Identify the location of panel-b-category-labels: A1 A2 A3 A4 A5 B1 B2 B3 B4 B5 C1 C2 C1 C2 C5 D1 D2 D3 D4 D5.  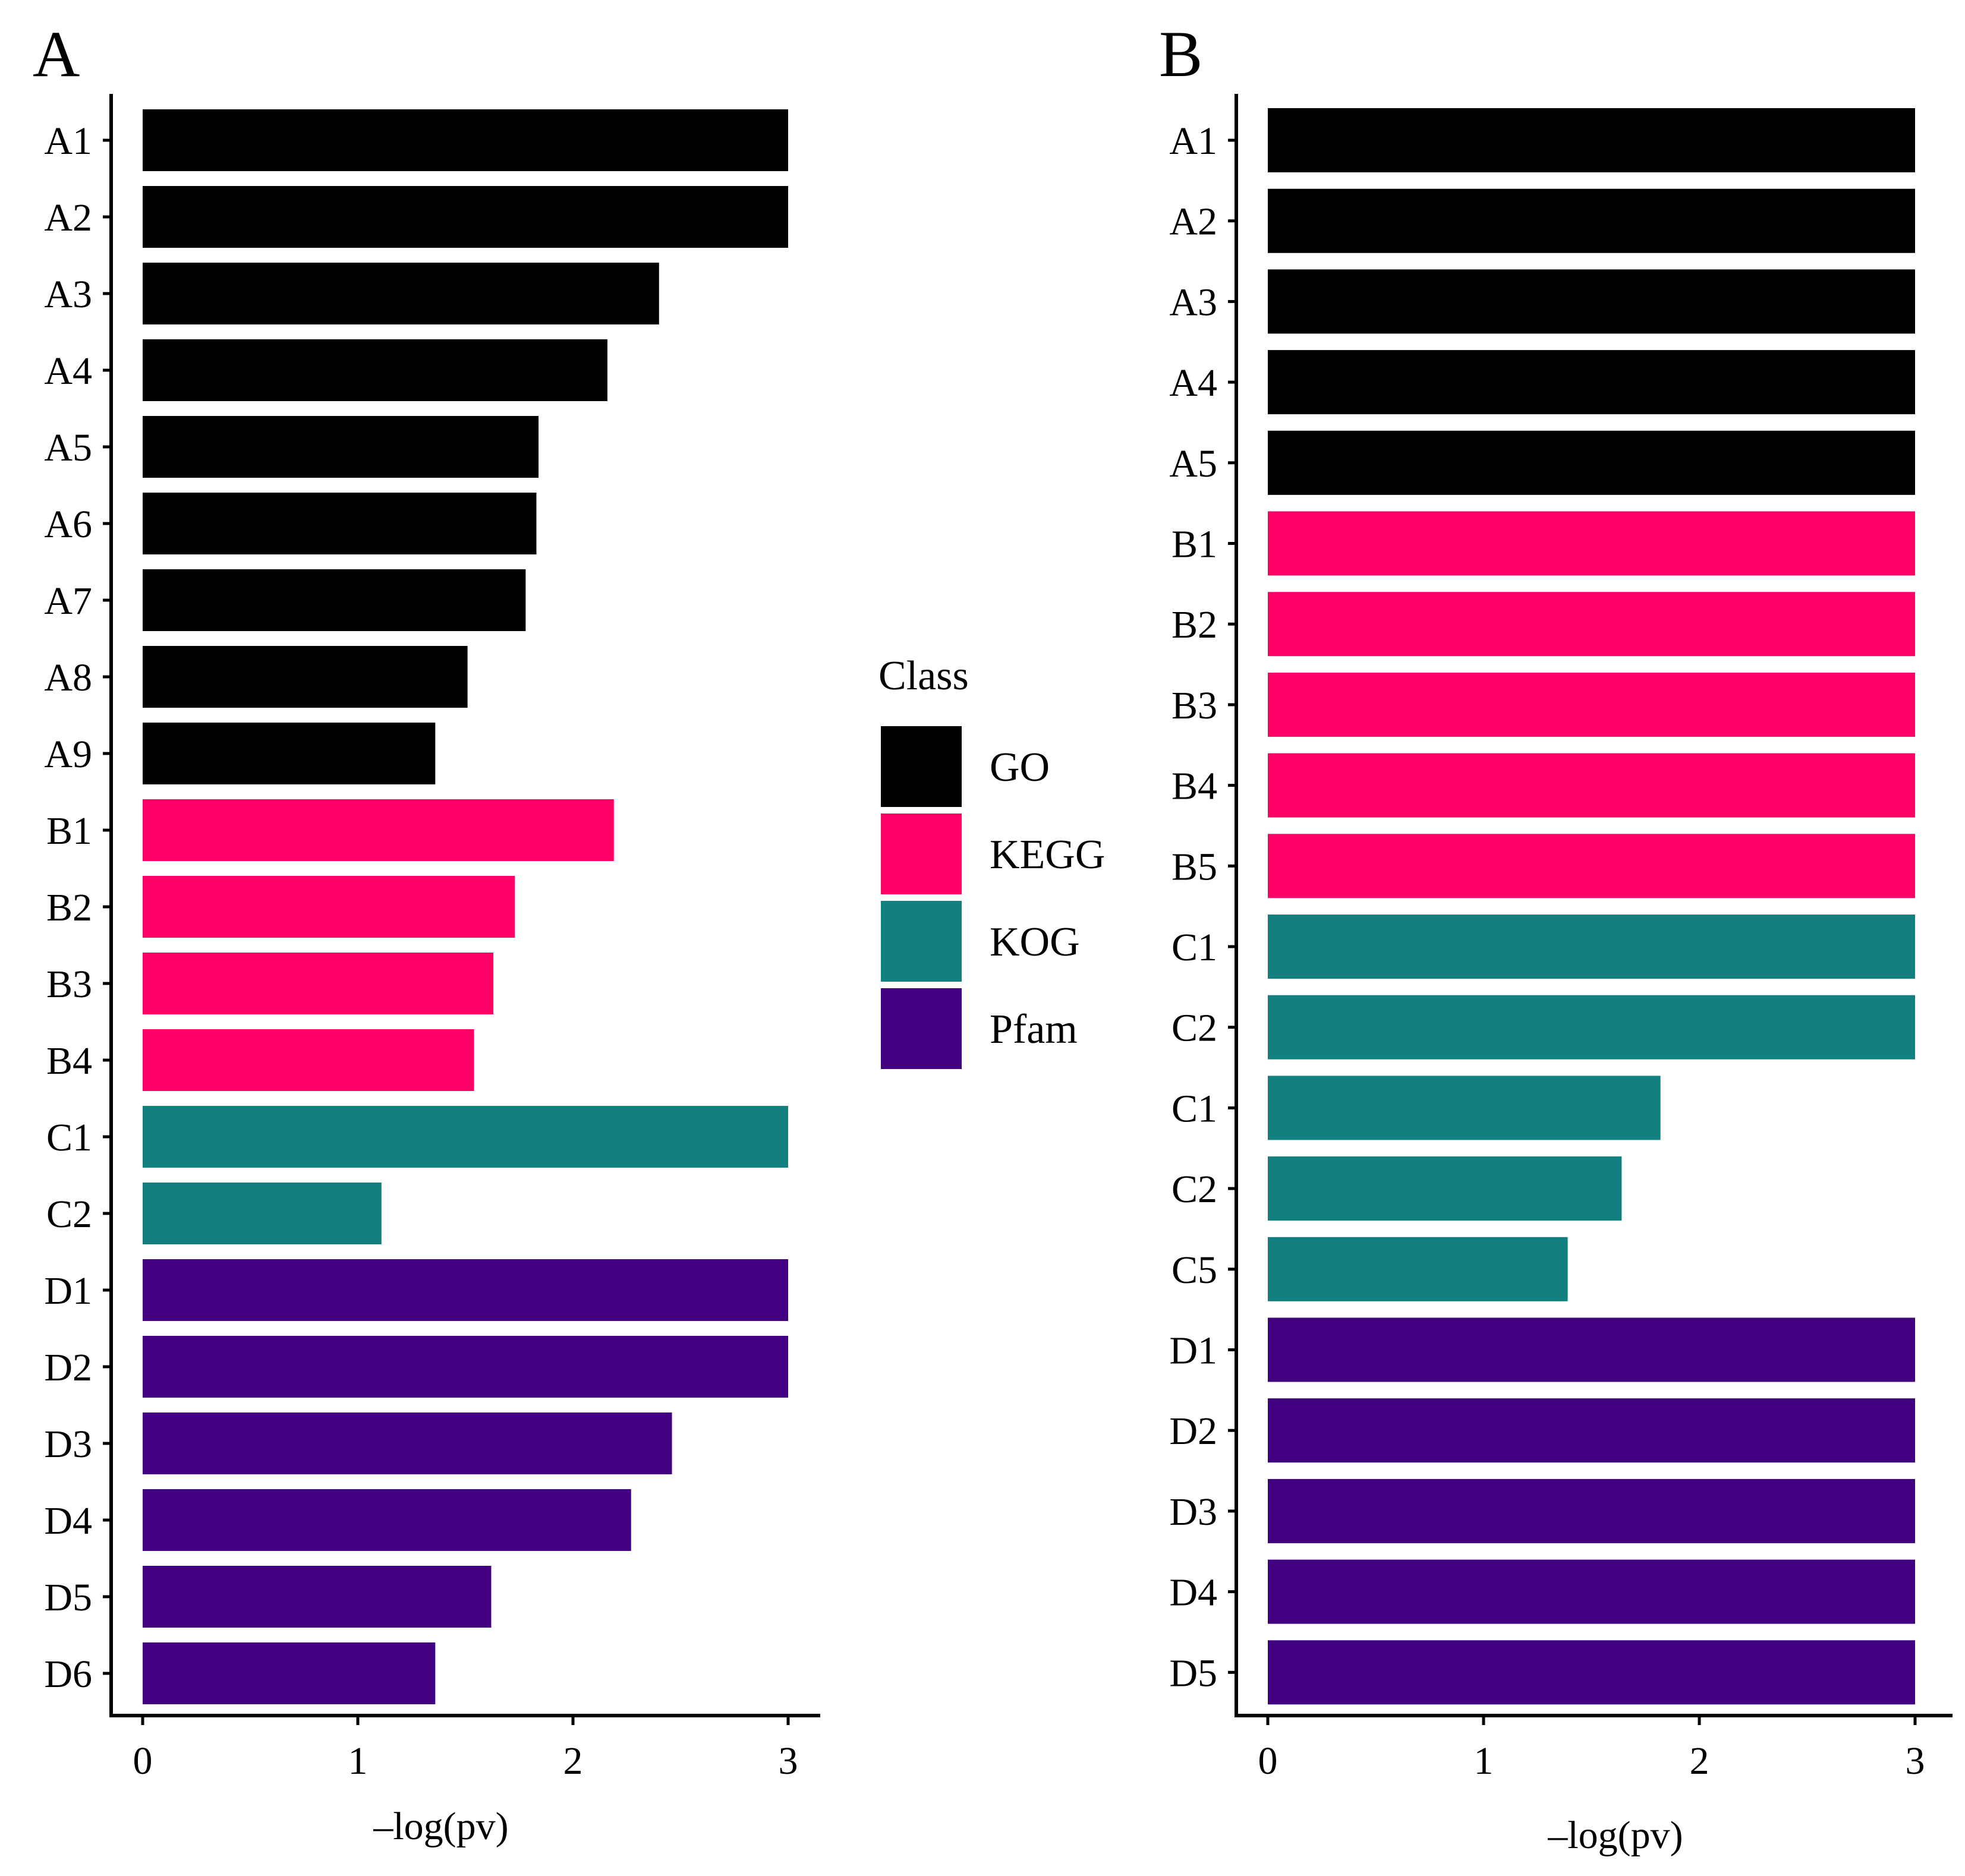
(1193, 907).